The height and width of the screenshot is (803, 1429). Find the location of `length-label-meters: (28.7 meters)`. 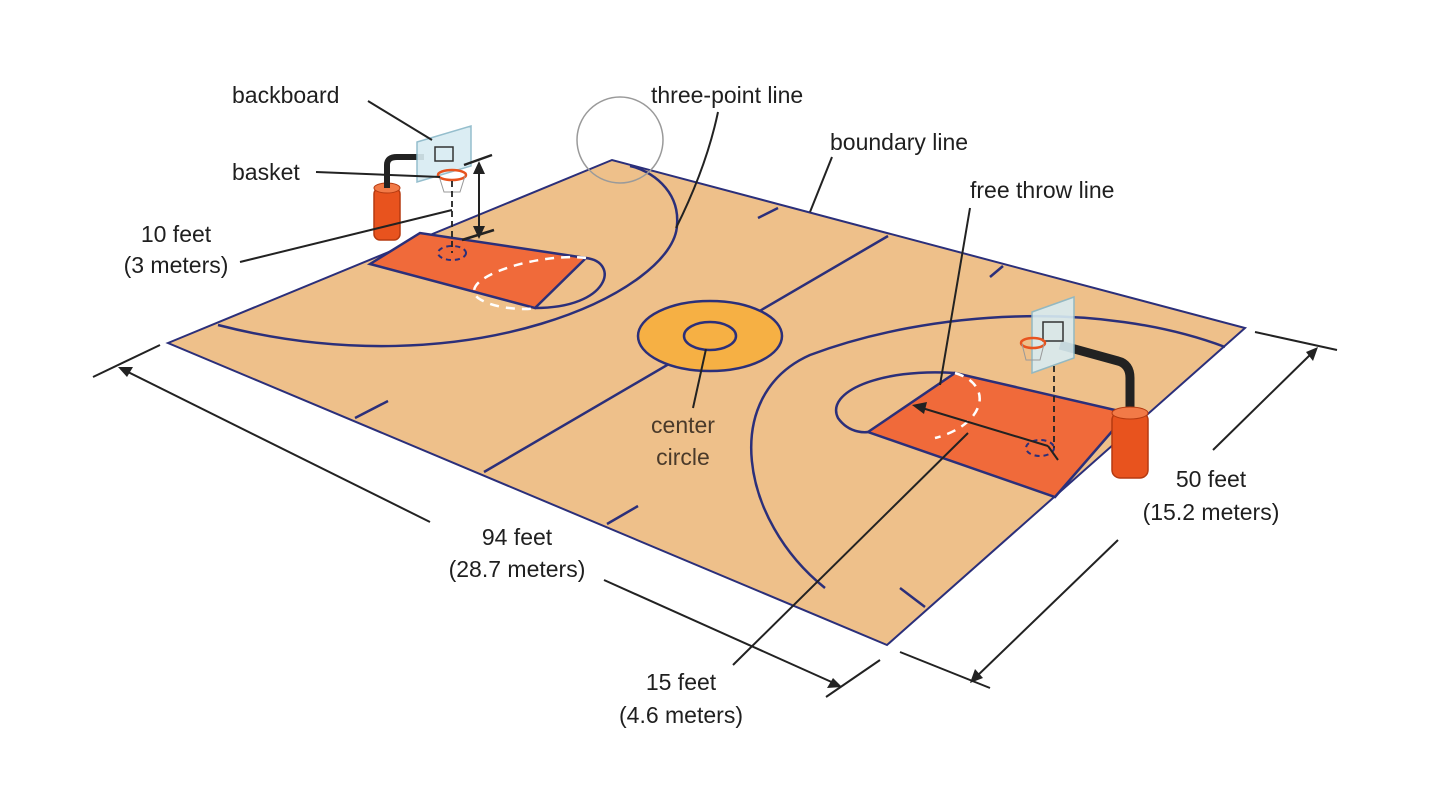

length-label-meters: (28.7 meters) is located at coordinates (517, 569).